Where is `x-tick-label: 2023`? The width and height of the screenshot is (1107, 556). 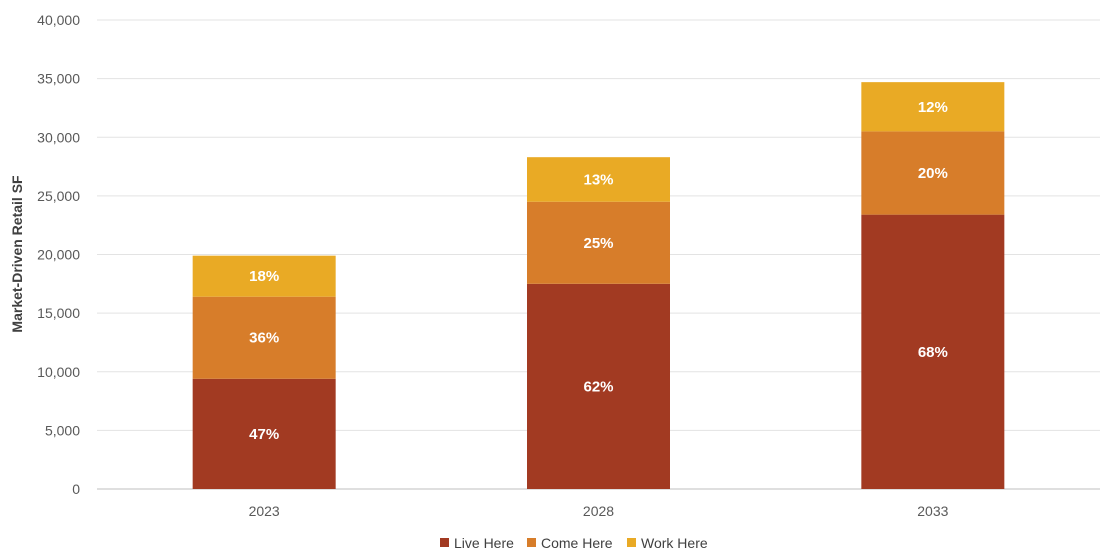
x-tick-label: 2023 is located at coordinates (264, 511).